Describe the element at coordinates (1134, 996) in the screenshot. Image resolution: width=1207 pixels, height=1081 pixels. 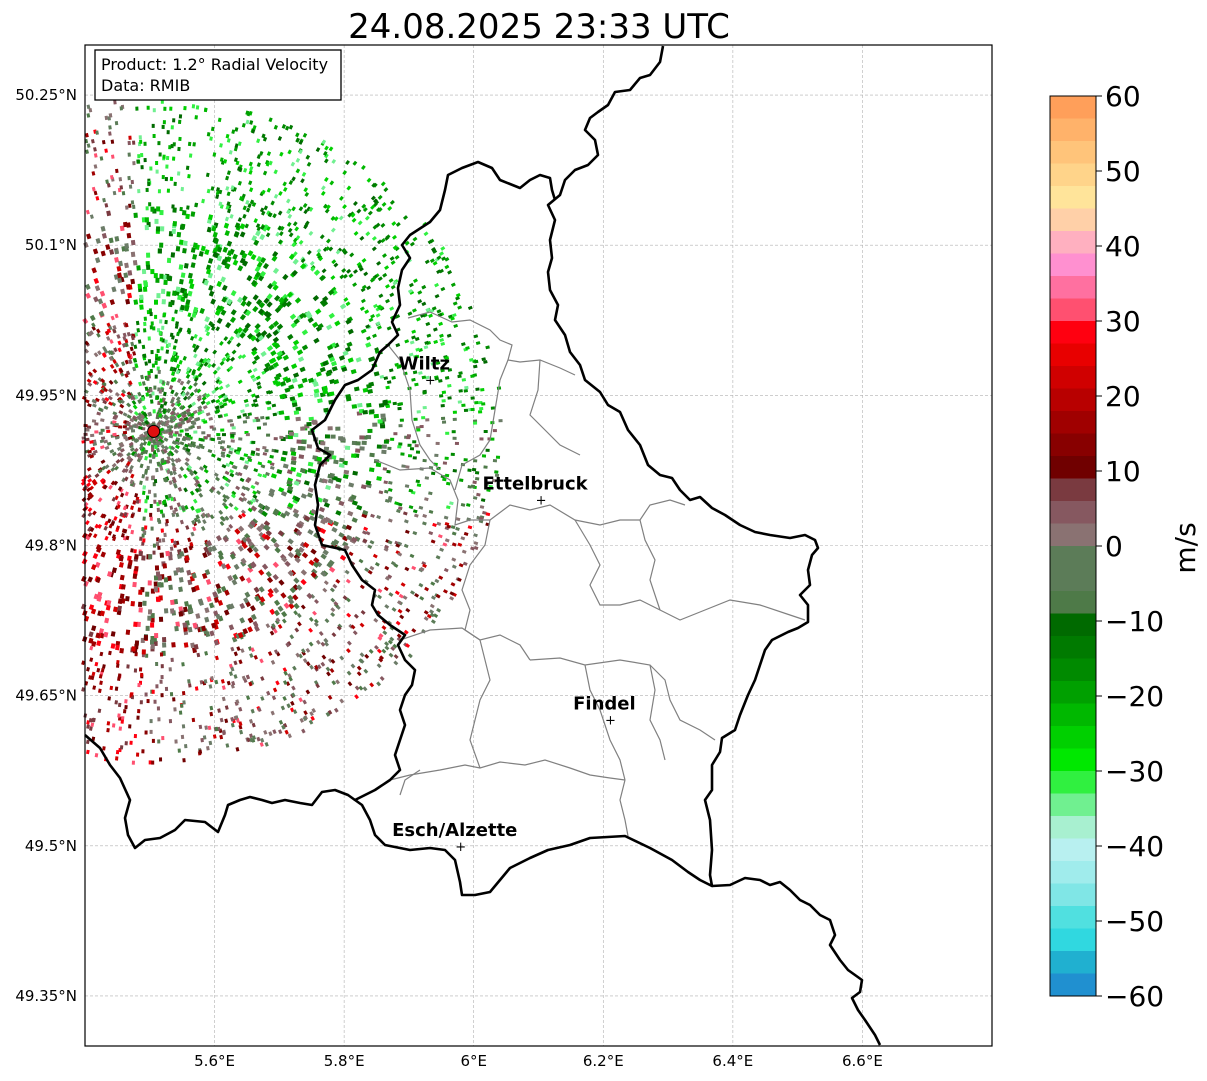
I see `colorbar-tick-label: −60` at that location.